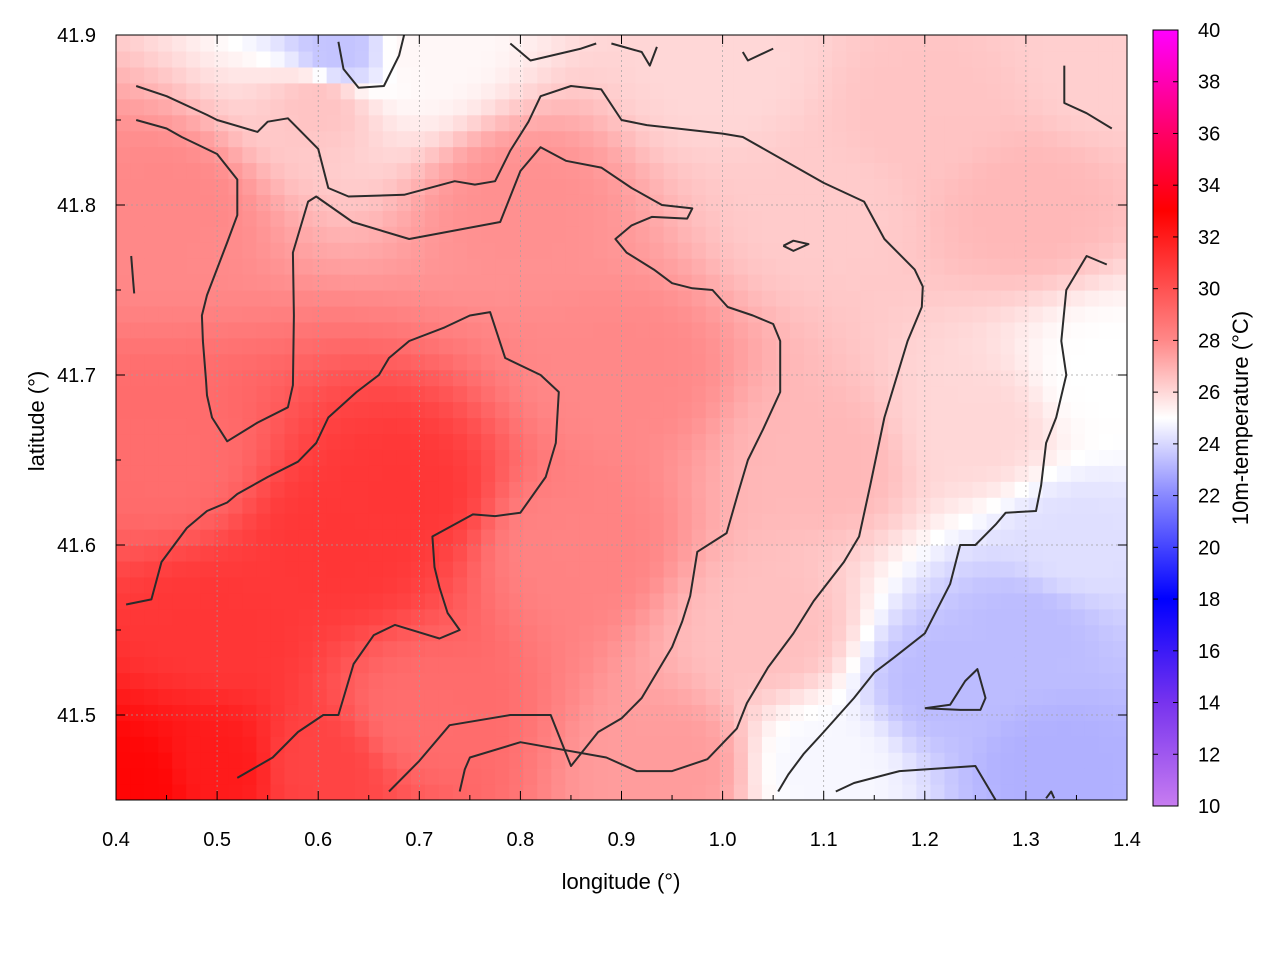 This screenshot has height=960, width=1280. I want to click on contour-line, so click(796, 245).